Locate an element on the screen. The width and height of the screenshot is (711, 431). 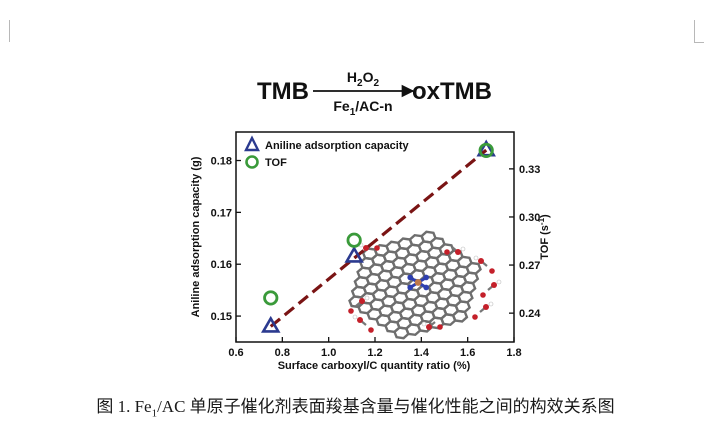
crop-mark-left is located at coordinates (5, 31).